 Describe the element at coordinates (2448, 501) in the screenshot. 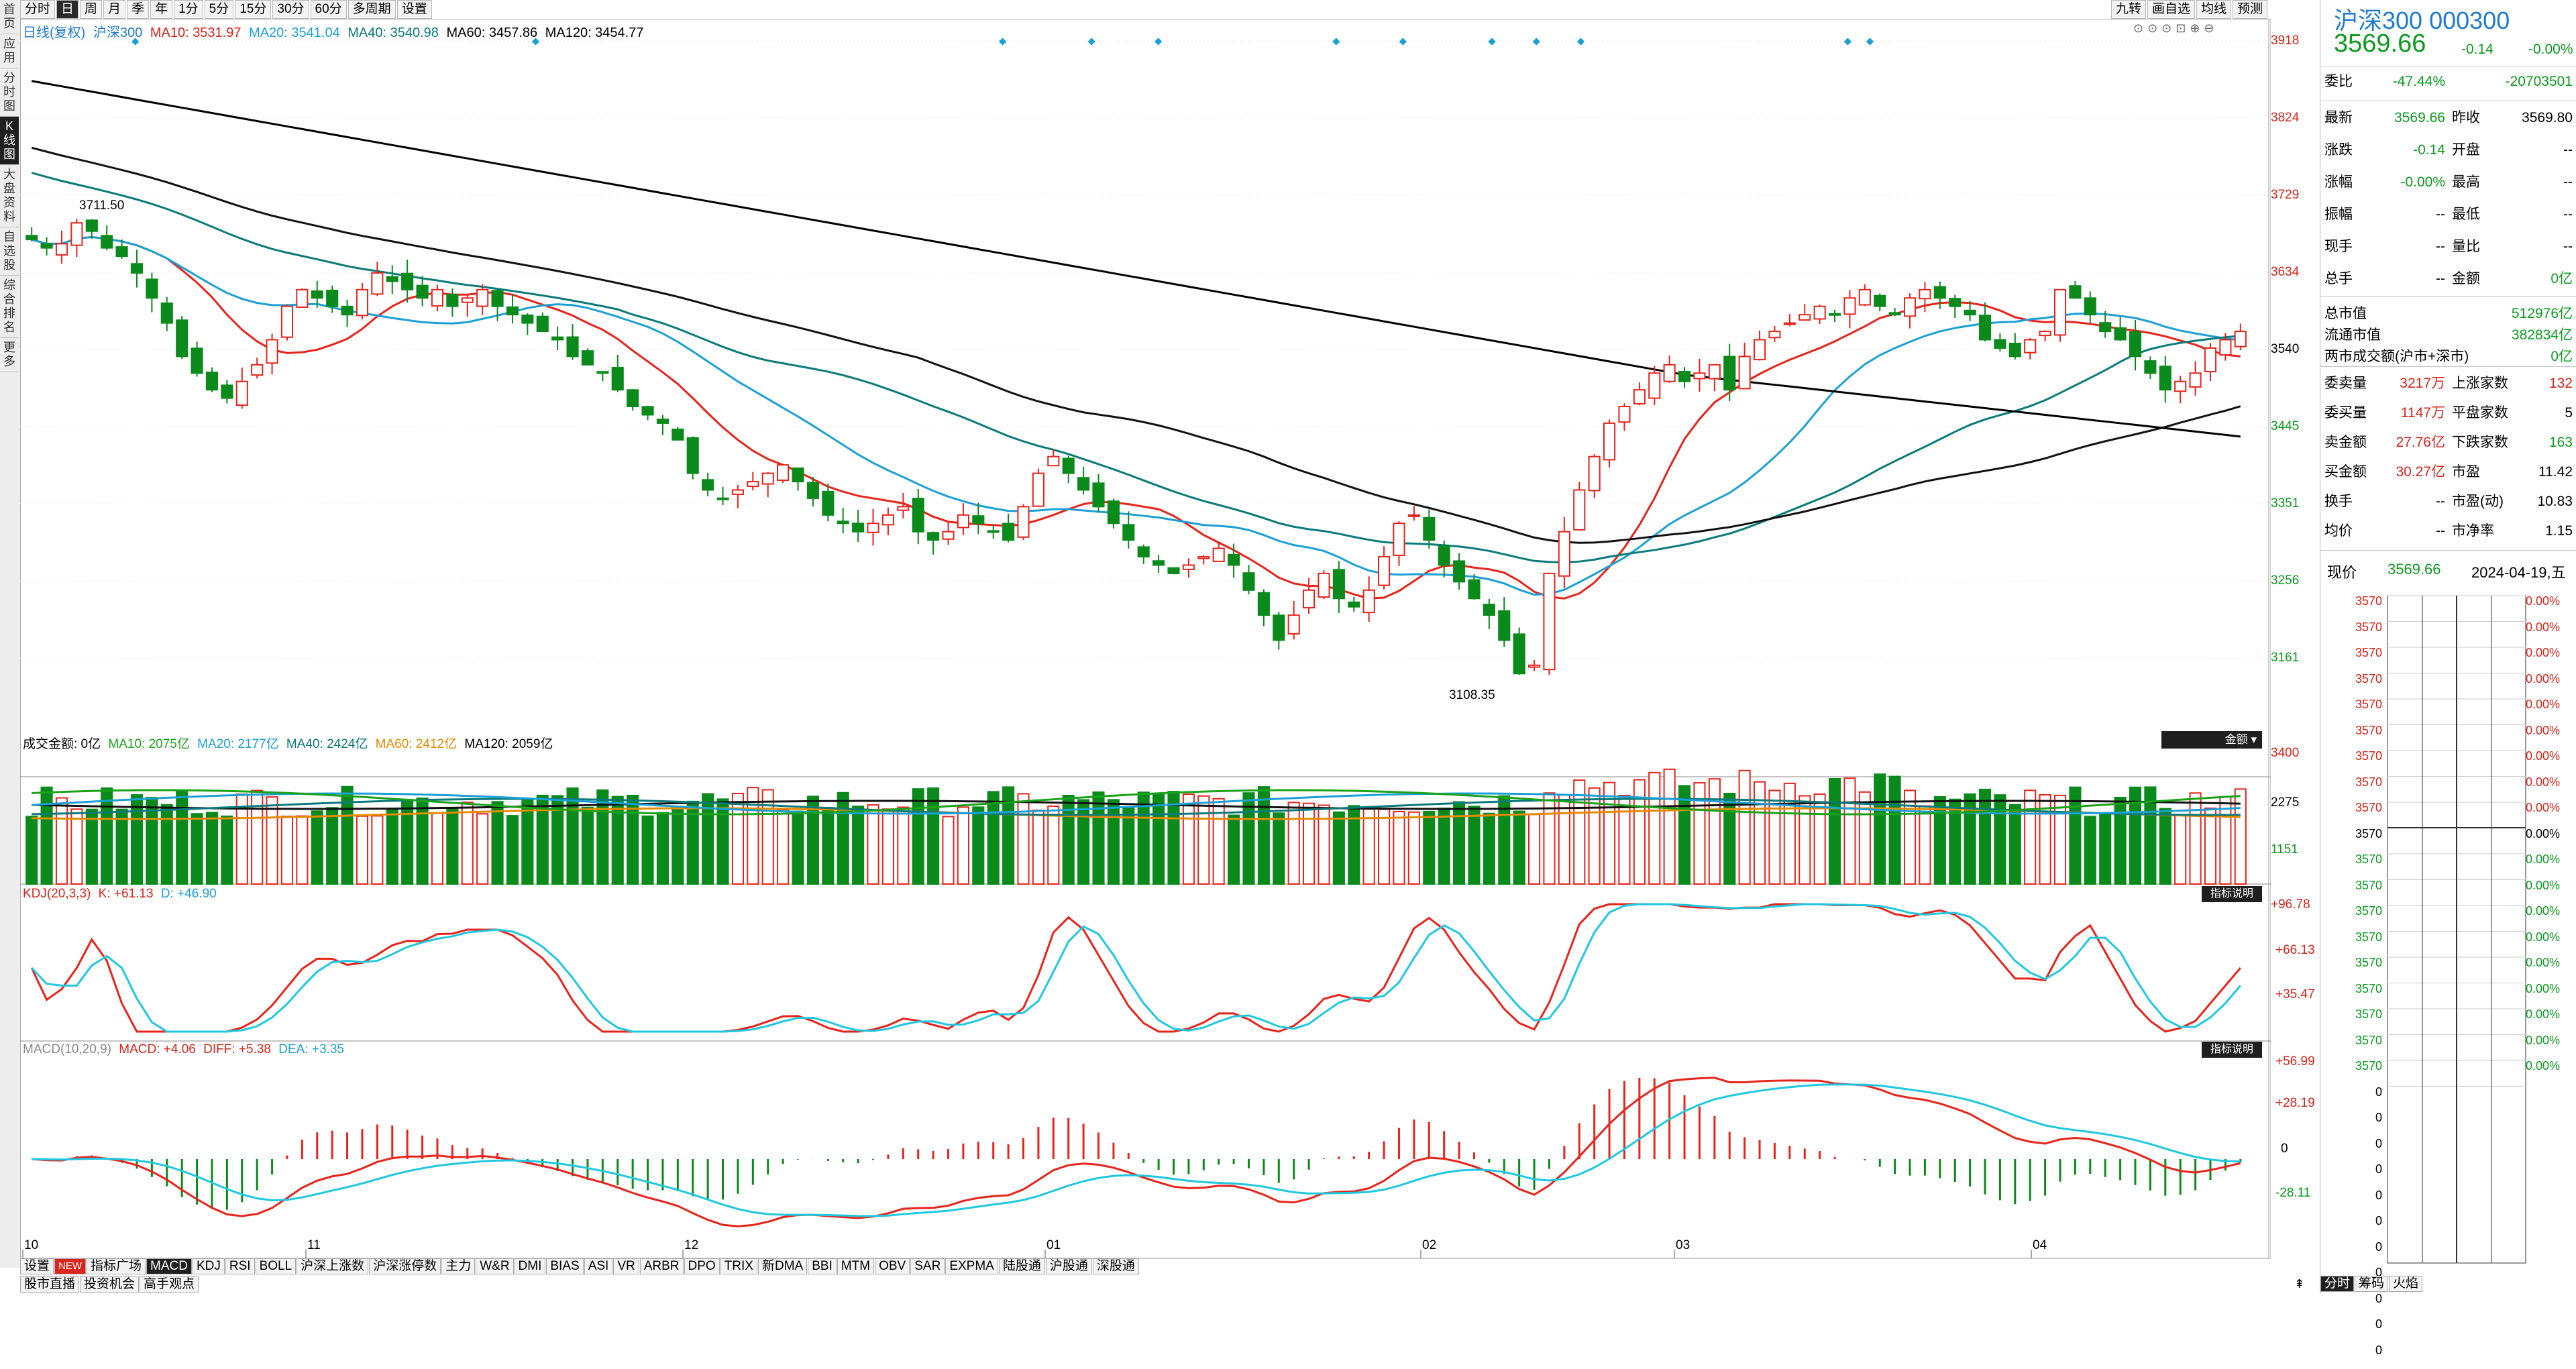

I see `quote-row: 换手--市盈(动)10.83` at that location.